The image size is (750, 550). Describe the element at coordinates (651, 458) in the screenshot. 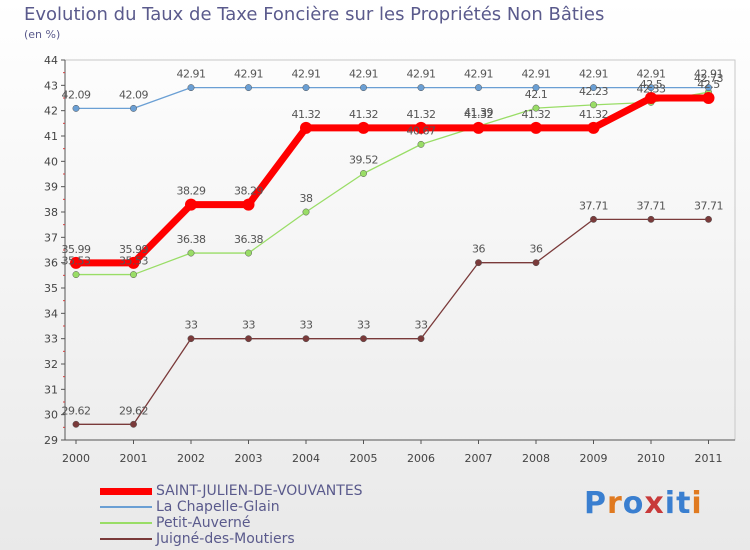

I see `x-tick-label: 2010` at that location.